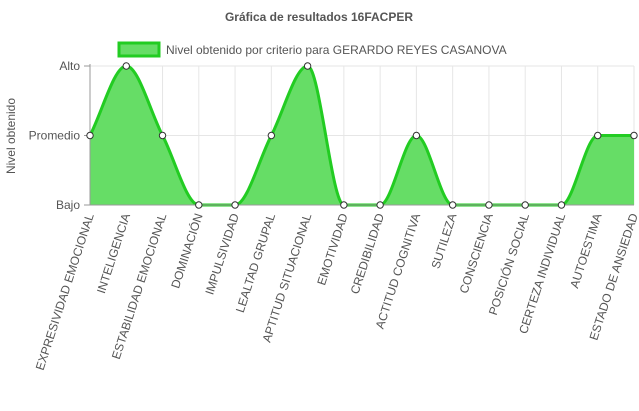  I want to click on x-tick-label: CONSCIENCIA, so click(476, 254).